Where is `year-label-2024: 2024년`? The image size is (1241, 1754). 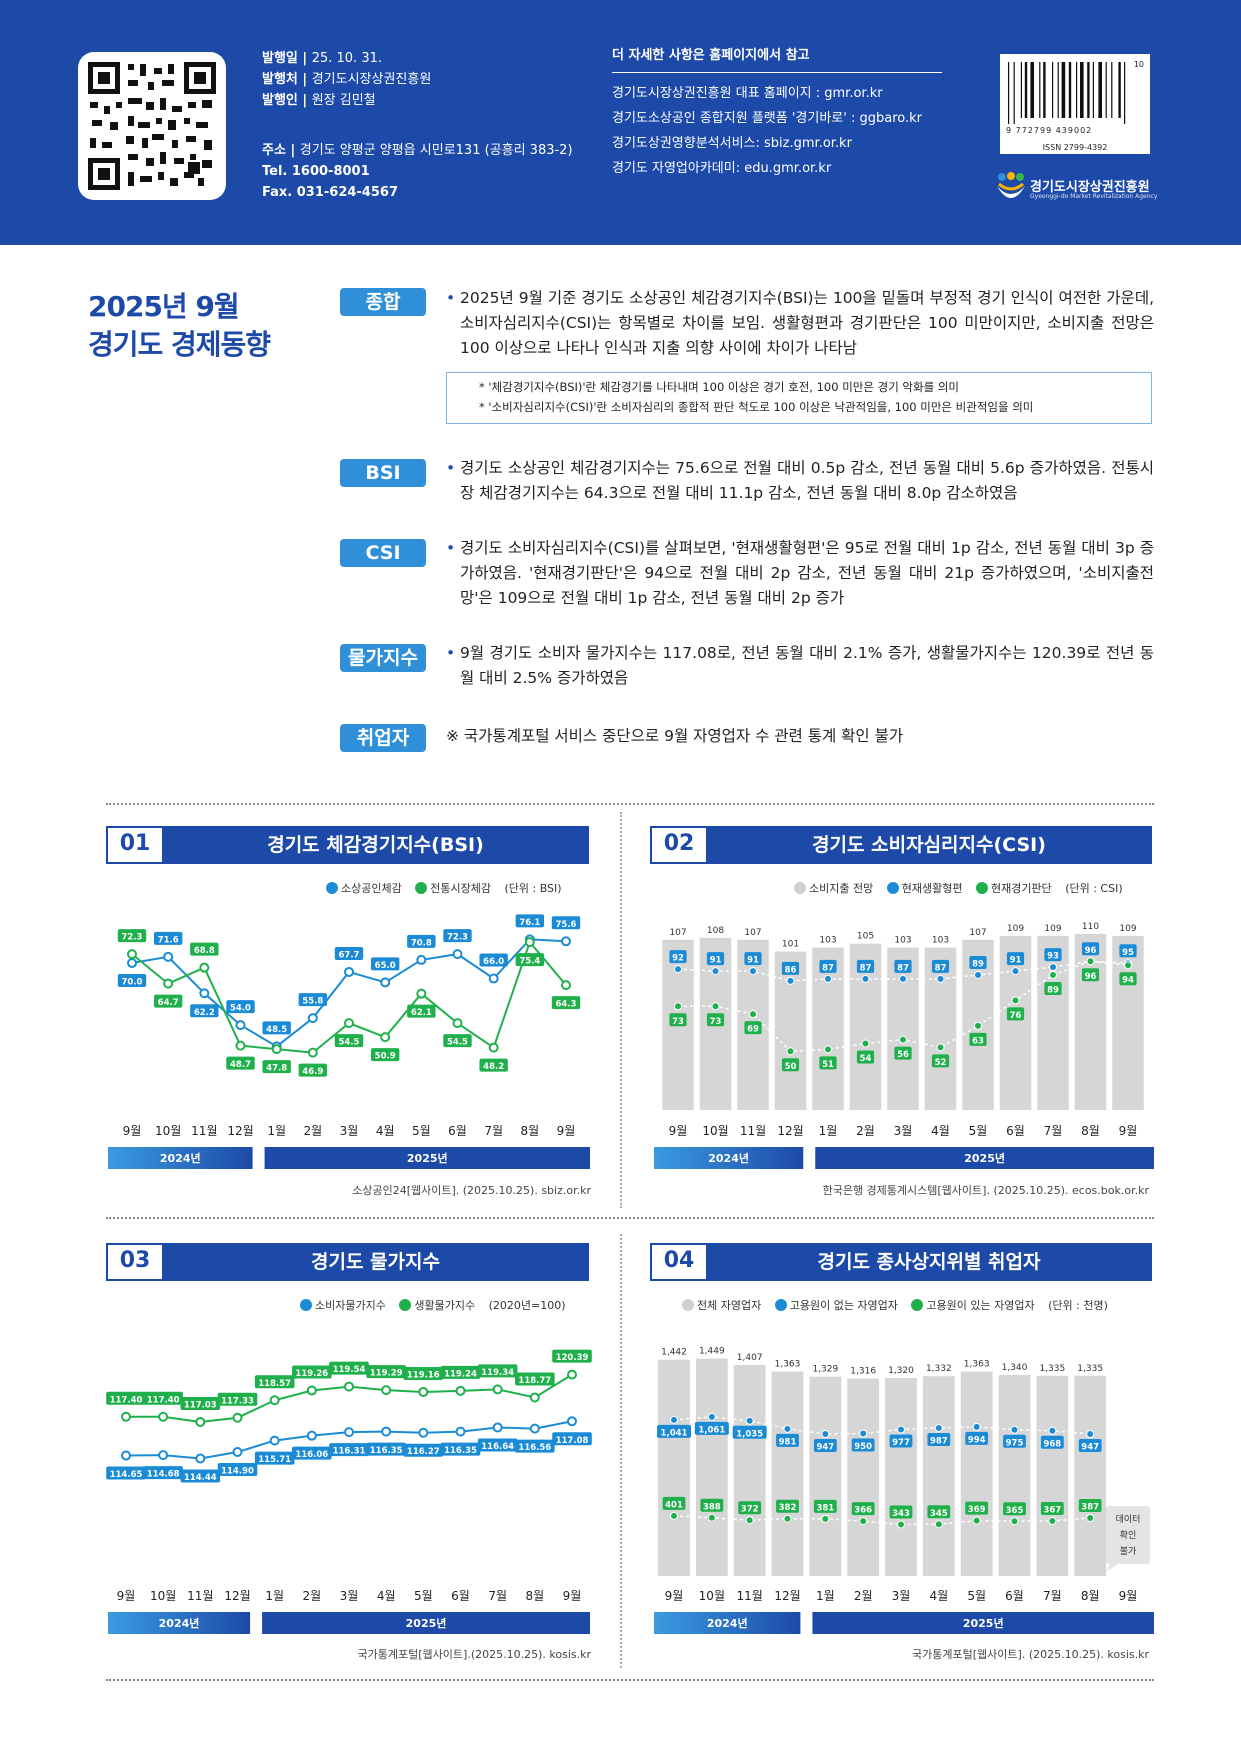 year-label-2024: 2024년 is located at coordinates (179, 1623).